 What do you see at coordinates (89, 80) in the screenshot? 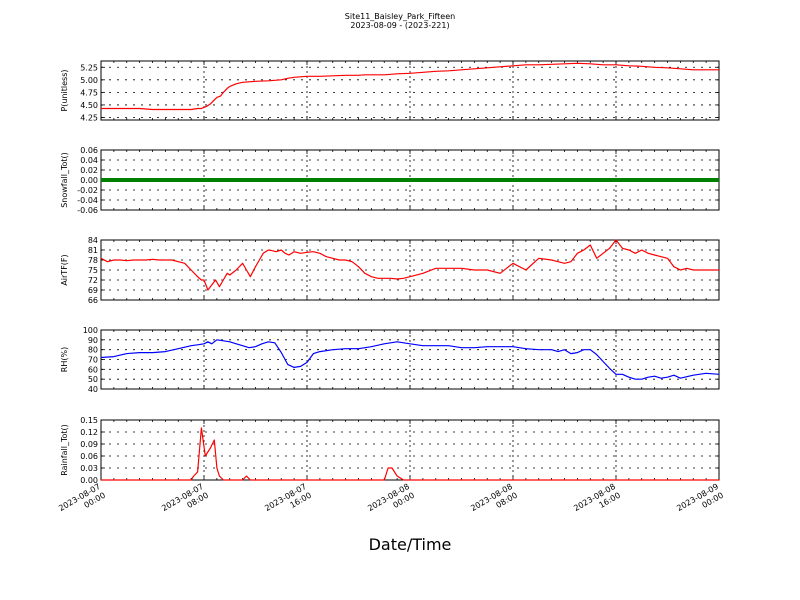
I see `y-tick-label: 5.00` at bounding box center [89, 80].